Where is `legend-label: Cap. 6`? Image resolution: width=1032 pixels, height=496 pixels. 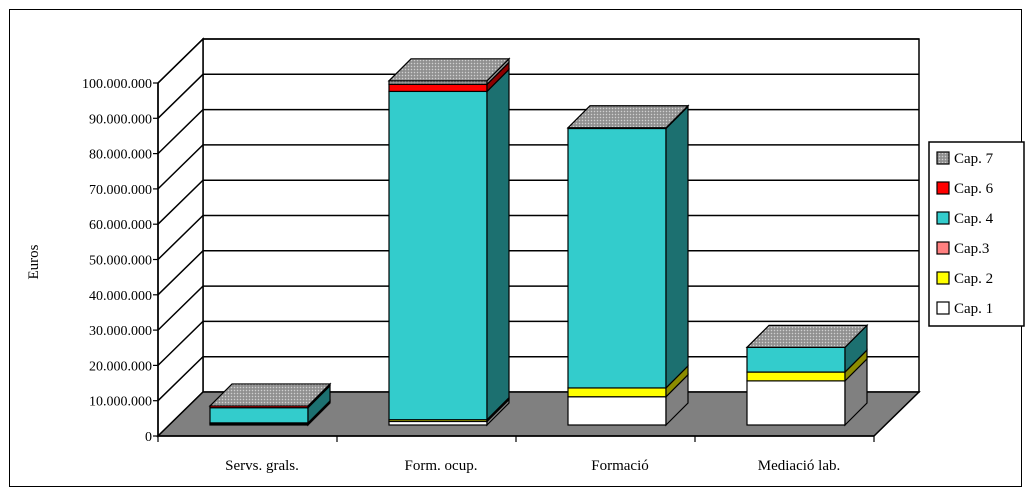 legend-label: Cap. 6 is located at coordinates (974, 189).